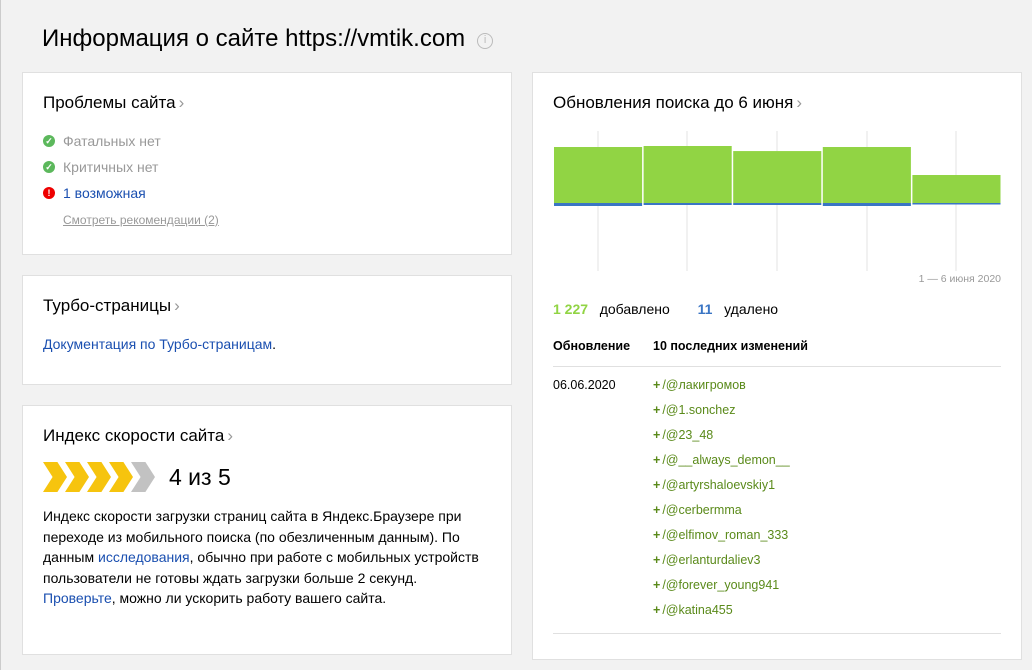 This screenshot has width=1032, height=670. Describe the element at coordinates (114, 102) in the screenshot. I see `problems-title: Проблемы сайта ›` at that location.